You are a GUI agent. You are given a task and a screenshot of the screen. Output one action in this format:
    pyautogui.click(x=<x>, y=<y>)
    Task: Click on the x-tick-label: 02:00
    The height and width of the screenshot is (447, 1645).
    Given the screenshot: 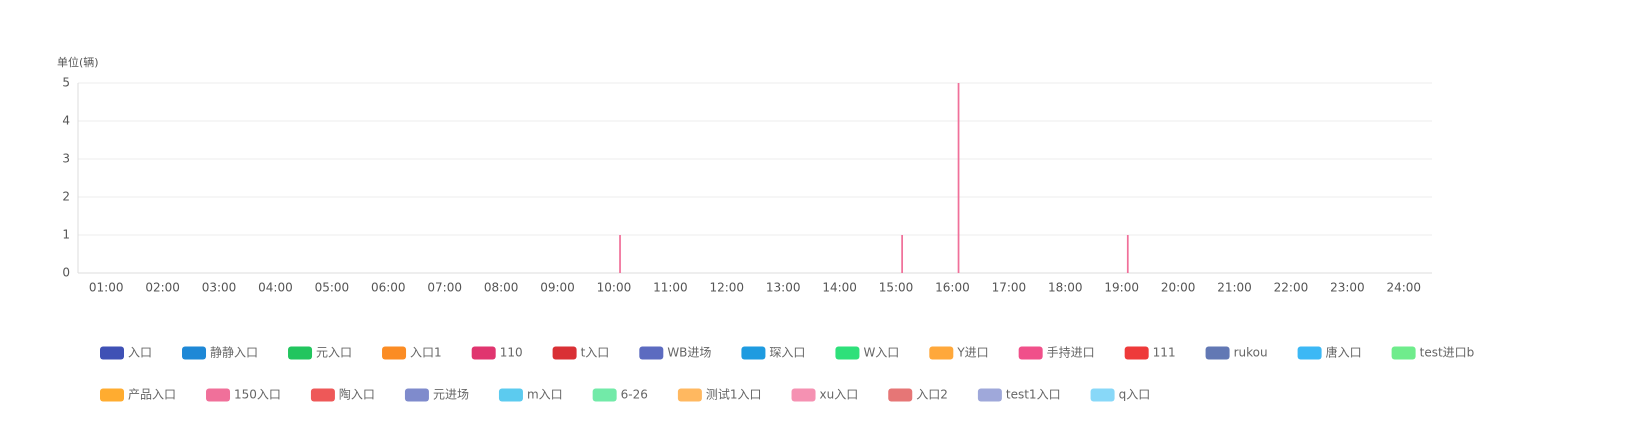 What is the action you would take?
    pyautogui.click(x=162, y=288)
    